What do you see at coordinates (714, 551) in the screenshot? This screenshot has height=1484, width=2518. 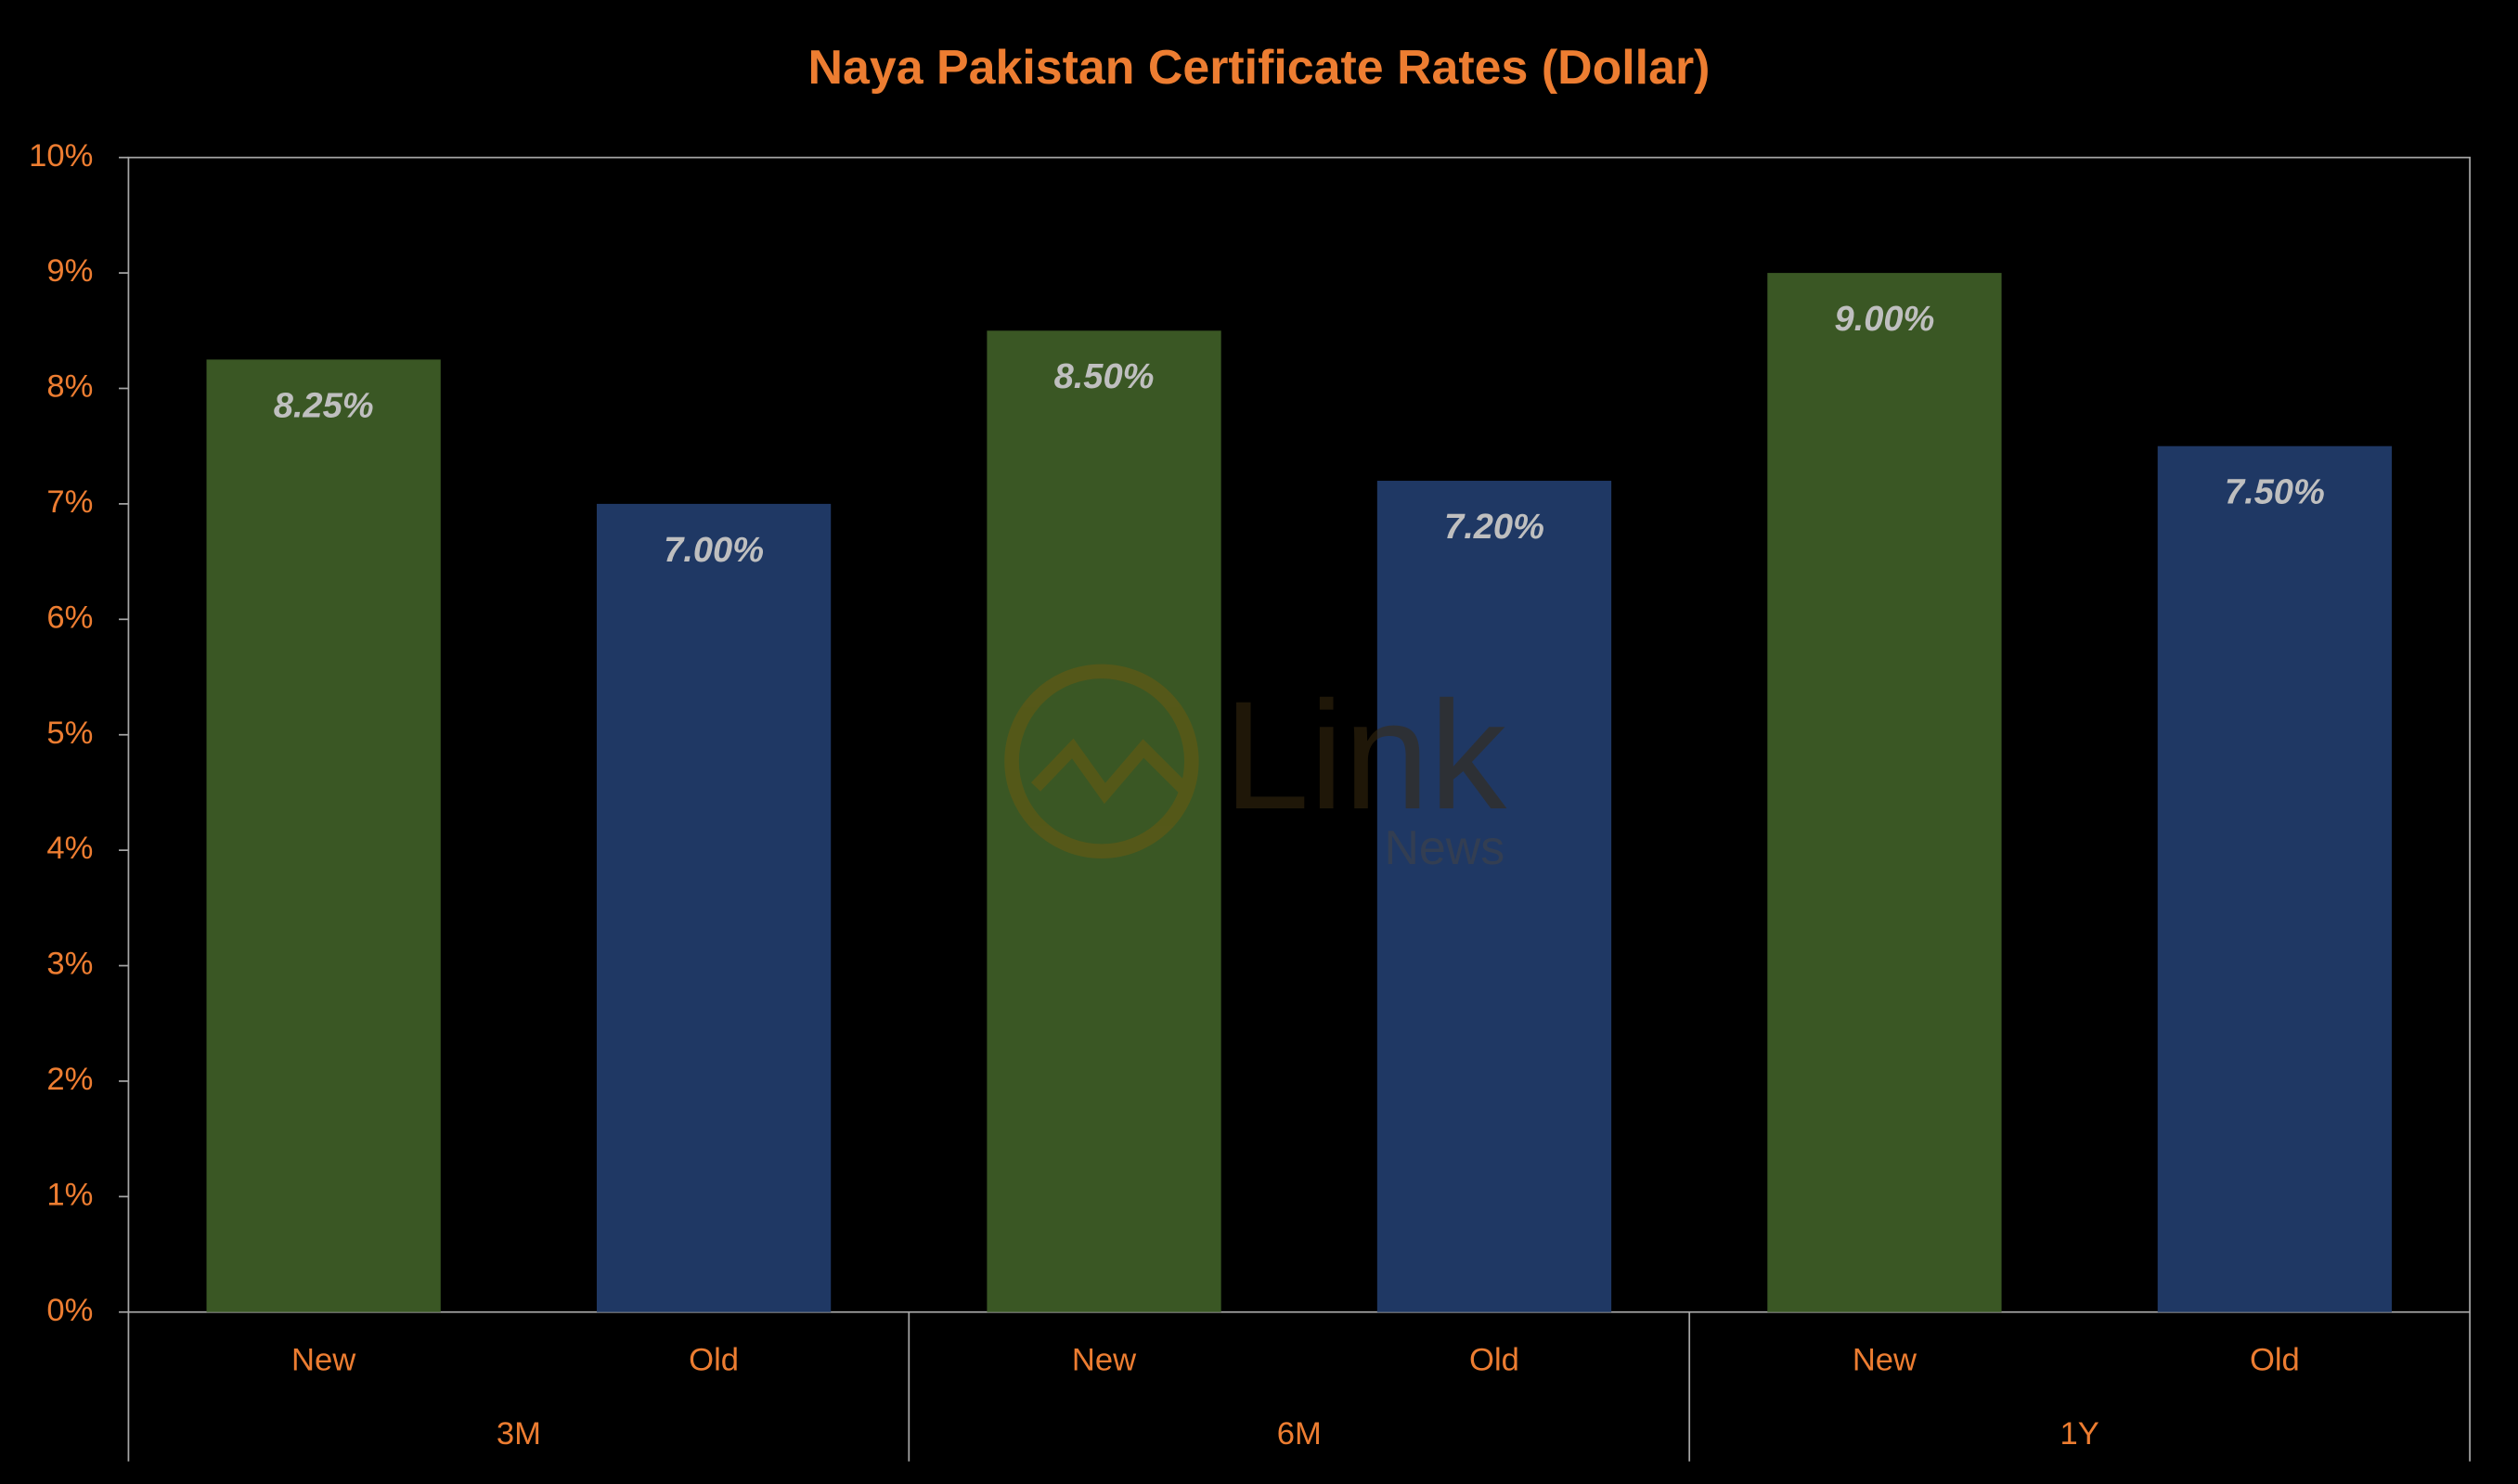 I see `value-label: 7.00%` at bounding box center [714, 551].